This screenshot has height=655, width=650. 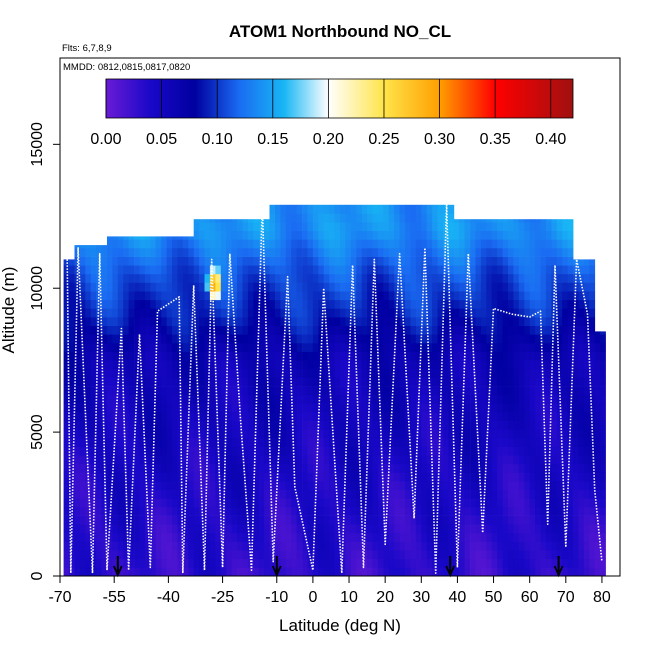 I want to click on colorbar-tick-label: 0.40, so click(x=550, y=139).